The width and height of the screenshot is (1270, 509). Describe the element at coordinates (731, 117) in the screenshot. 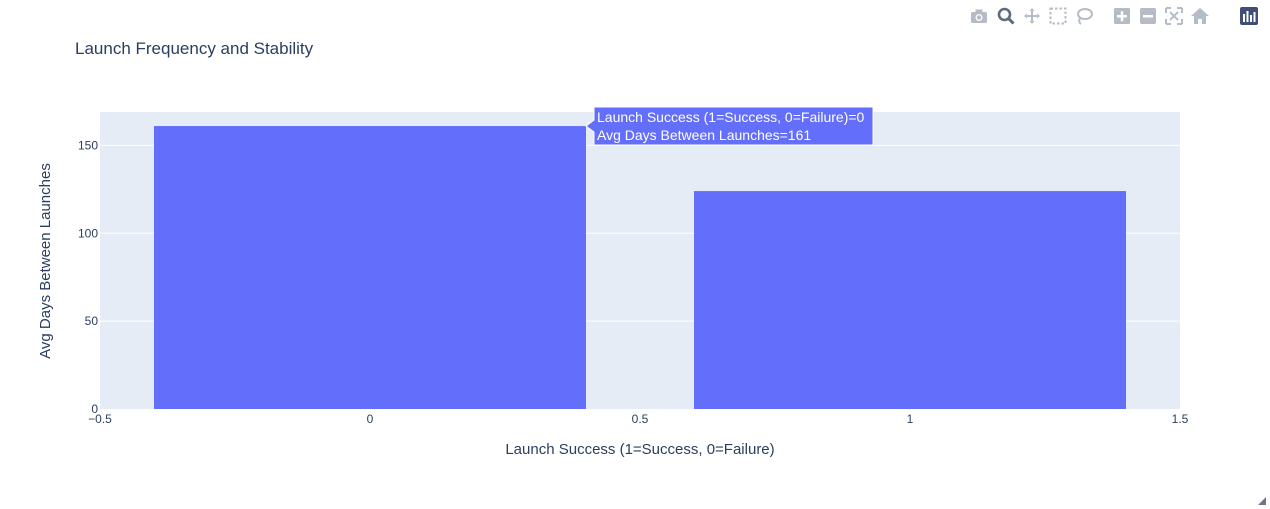

I see `hover-line: Launch Success (1=Success, 0=Failure)=0` at that location.